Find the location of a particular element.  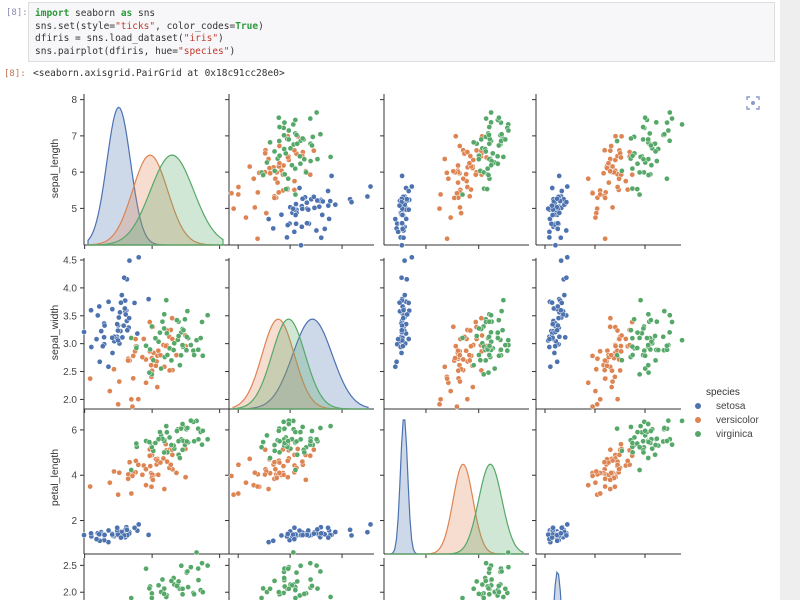

panel-petal_length-vs-petal_length is located at coordinates (454, 480).